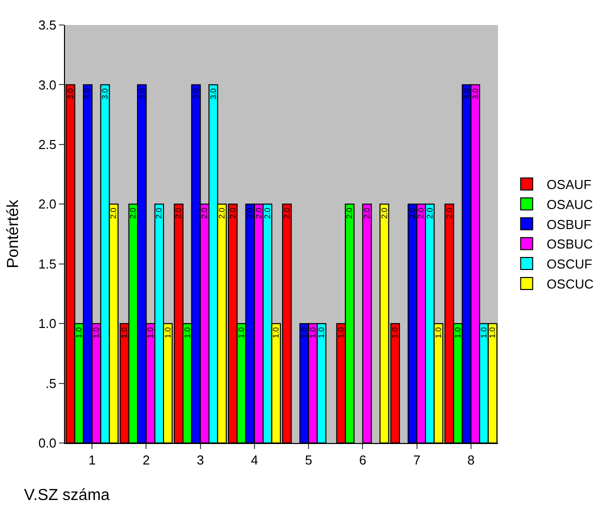 Image resolution: width=611 pixels, height=528 pixels. What do you see at coordinates (47, 144) in the screenshot?
I see `y-tick-label: 2.5` at bounding box center [47, 144].